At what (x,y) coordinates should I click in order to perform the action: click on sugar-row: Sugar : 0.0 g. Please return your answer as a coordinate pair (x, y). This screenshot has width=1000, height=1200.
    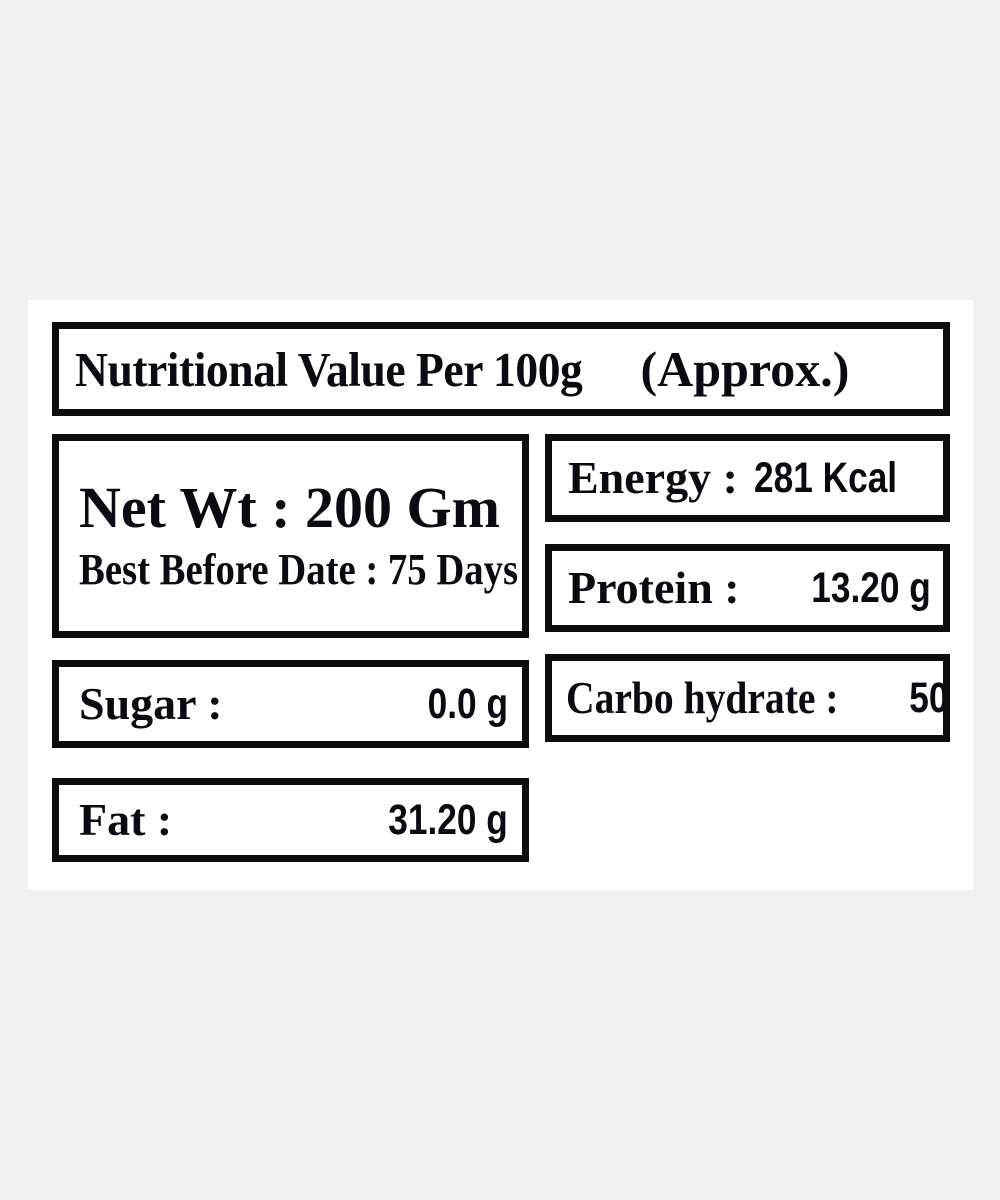
    Looking at the image, I should click on (290, 704).